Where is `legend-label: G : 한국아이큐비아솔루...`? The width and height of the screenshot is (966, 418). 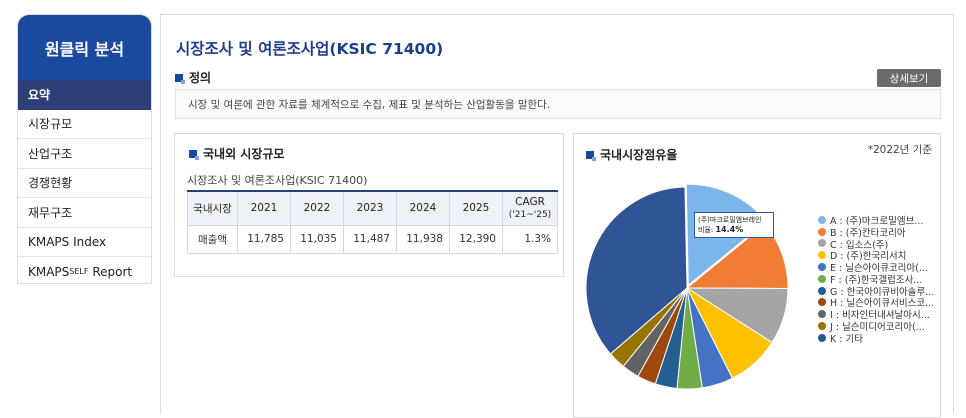 legend-label: G : 한국아이큐비아솔루... is located at coordinates (882, 292).